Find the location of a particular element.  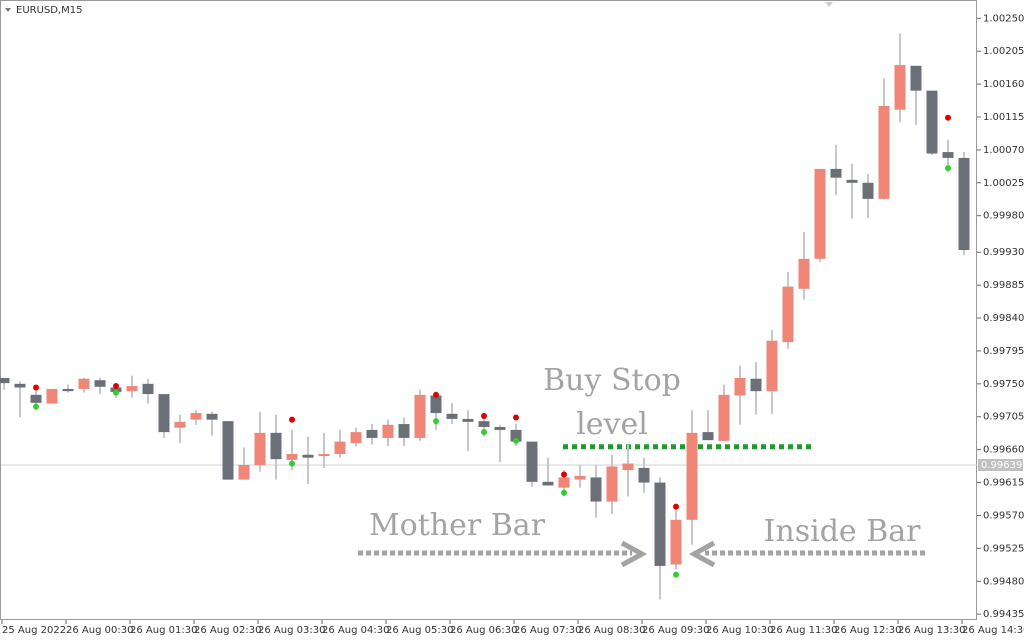

inside-bar-arrowhead is located at coordinates (702, 554).